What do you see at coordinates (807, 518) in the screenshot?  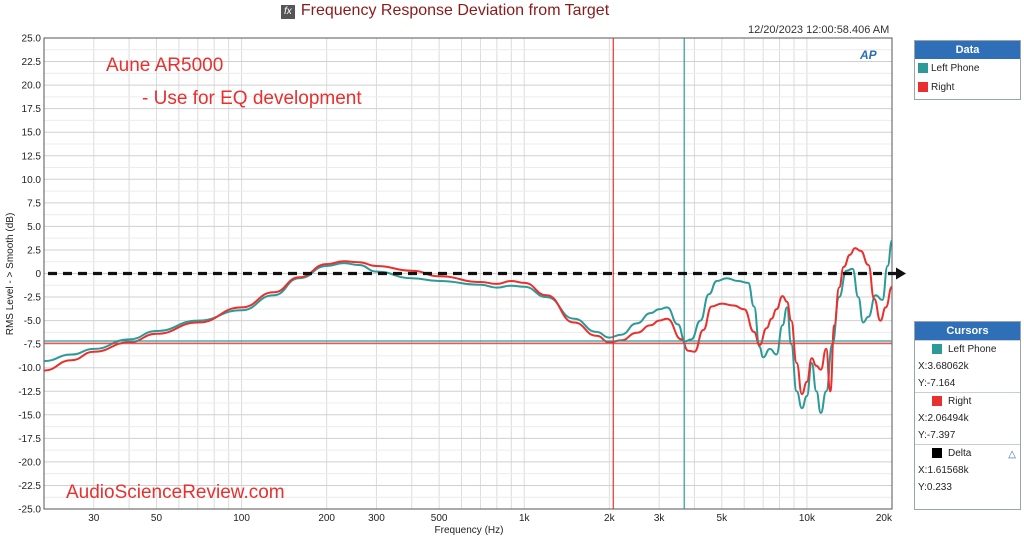 I see `x-tick-label: 10k` at bounding box center [807, 518].